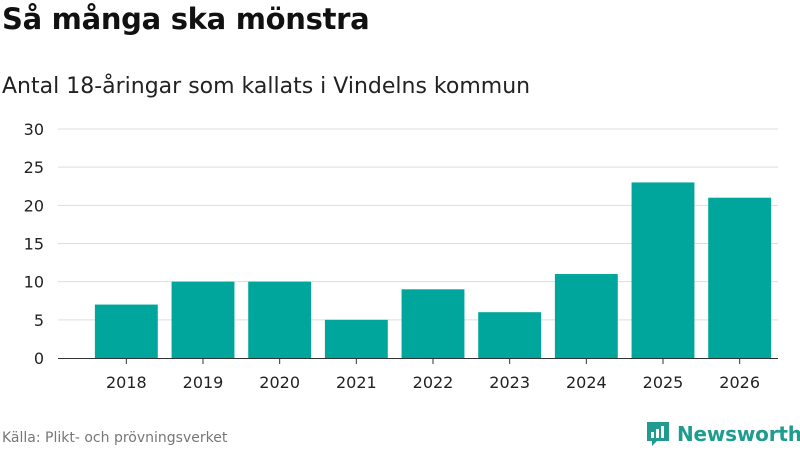  I want to click on brand-name: Newsworthy, so click(738, 434).